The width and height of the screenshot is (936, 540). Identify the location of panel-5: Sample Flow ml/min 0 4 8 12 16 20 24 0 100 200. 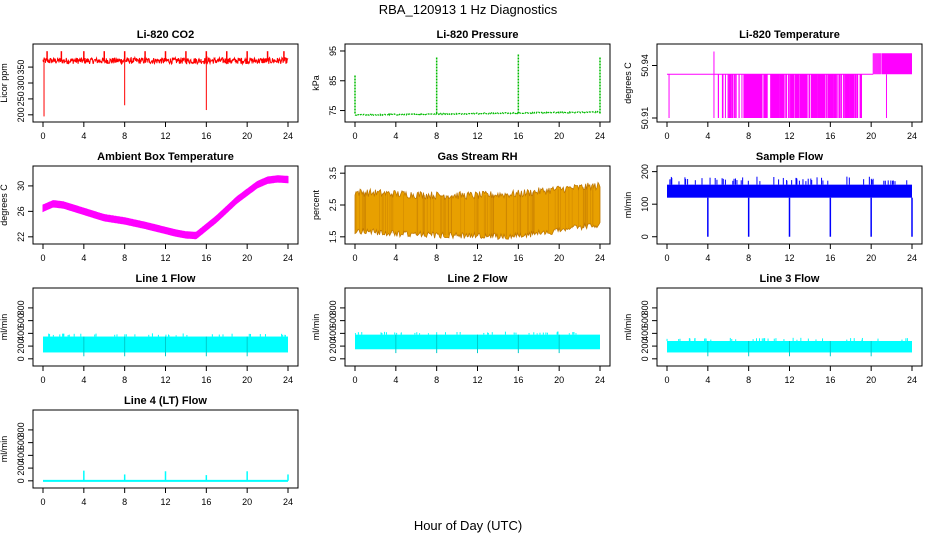
(773, 207).